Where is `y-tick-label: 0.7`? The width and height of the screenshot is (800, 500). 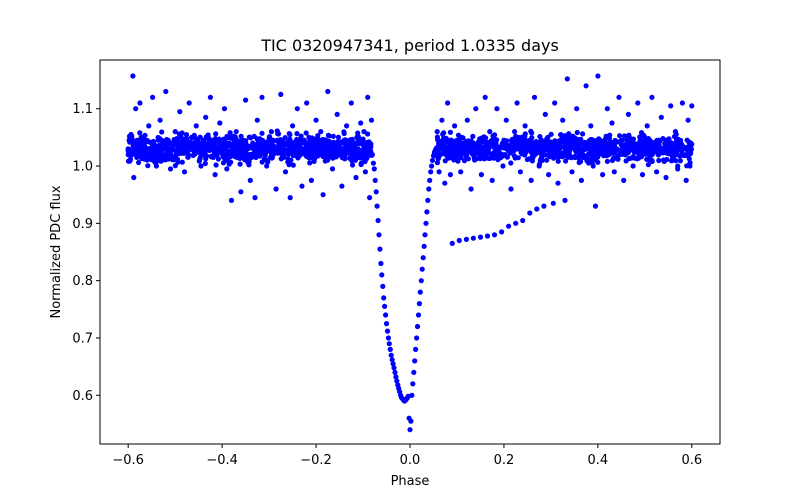
y-tick-label: 0.7 is located at coordinates (82, 338).